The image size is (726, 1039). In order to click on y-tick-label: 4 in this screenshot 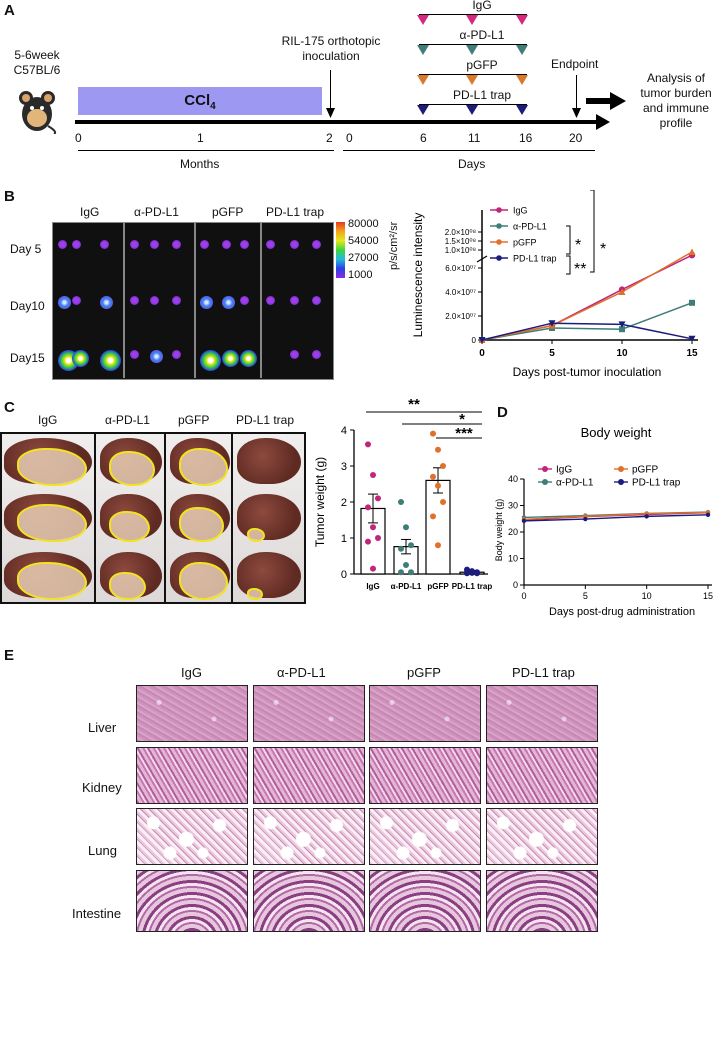, I will do `click(344, 431)`.